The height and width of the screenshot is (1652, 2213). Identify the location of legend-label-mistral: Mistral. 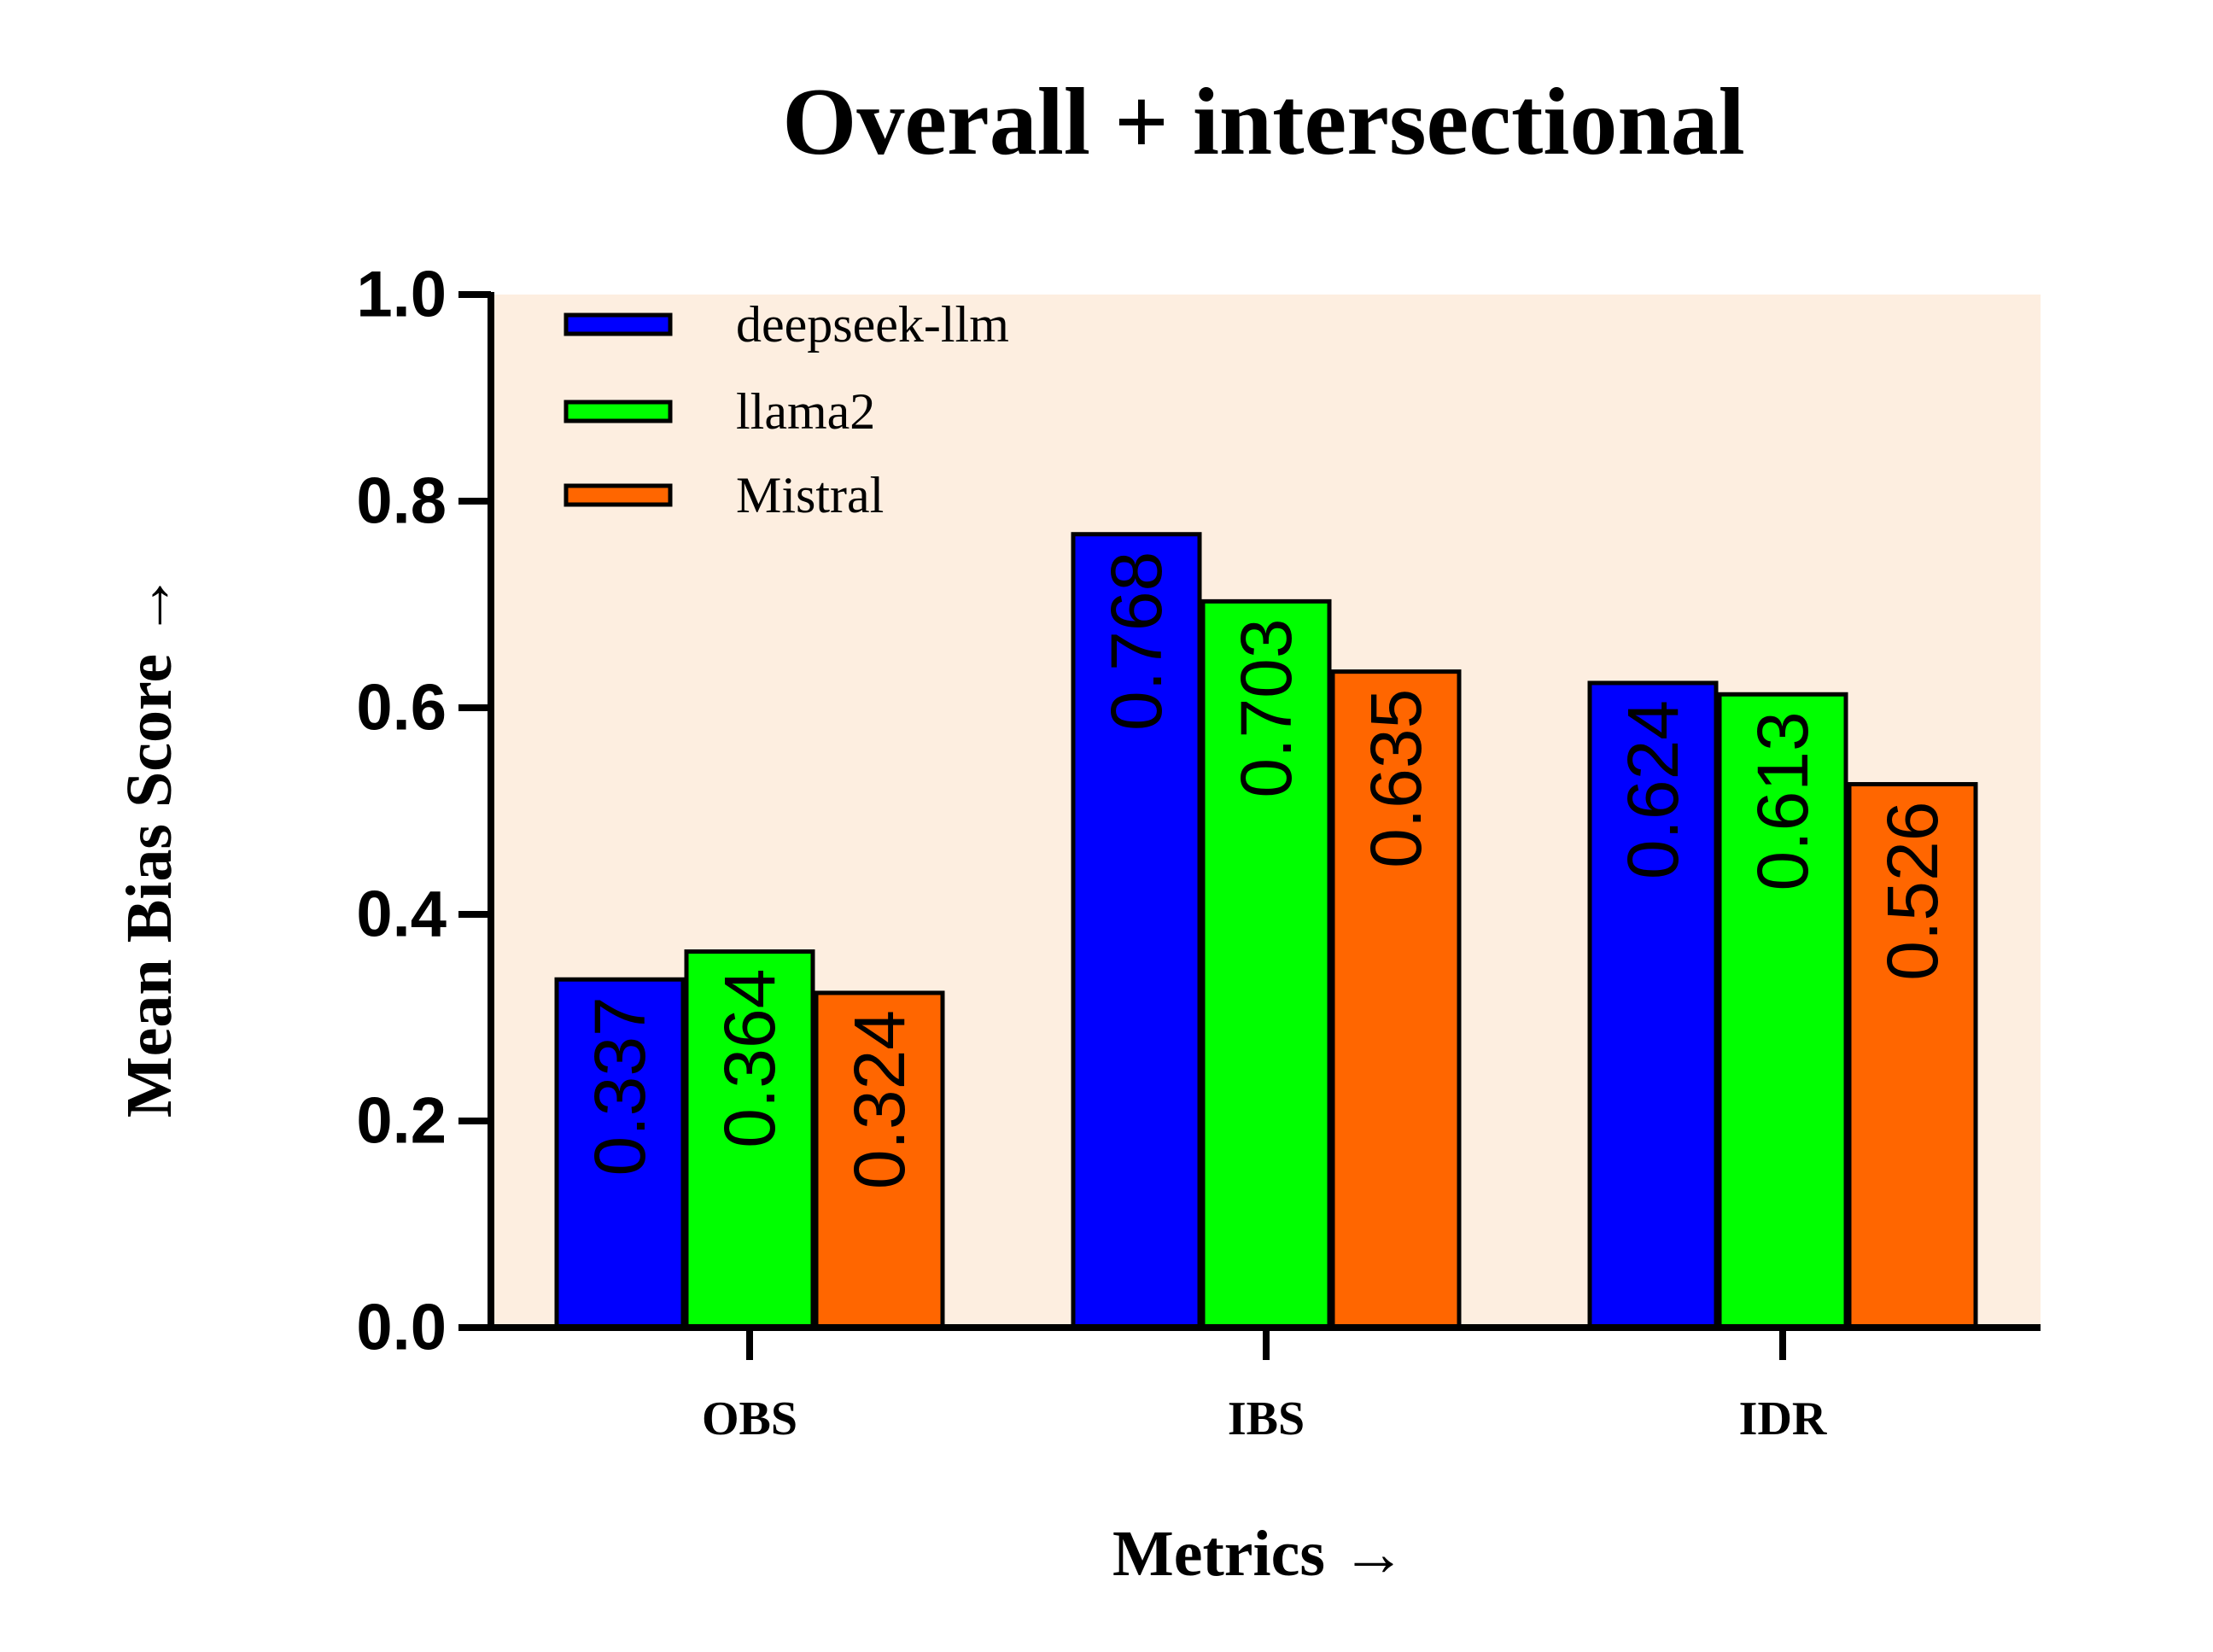
(810, 495).